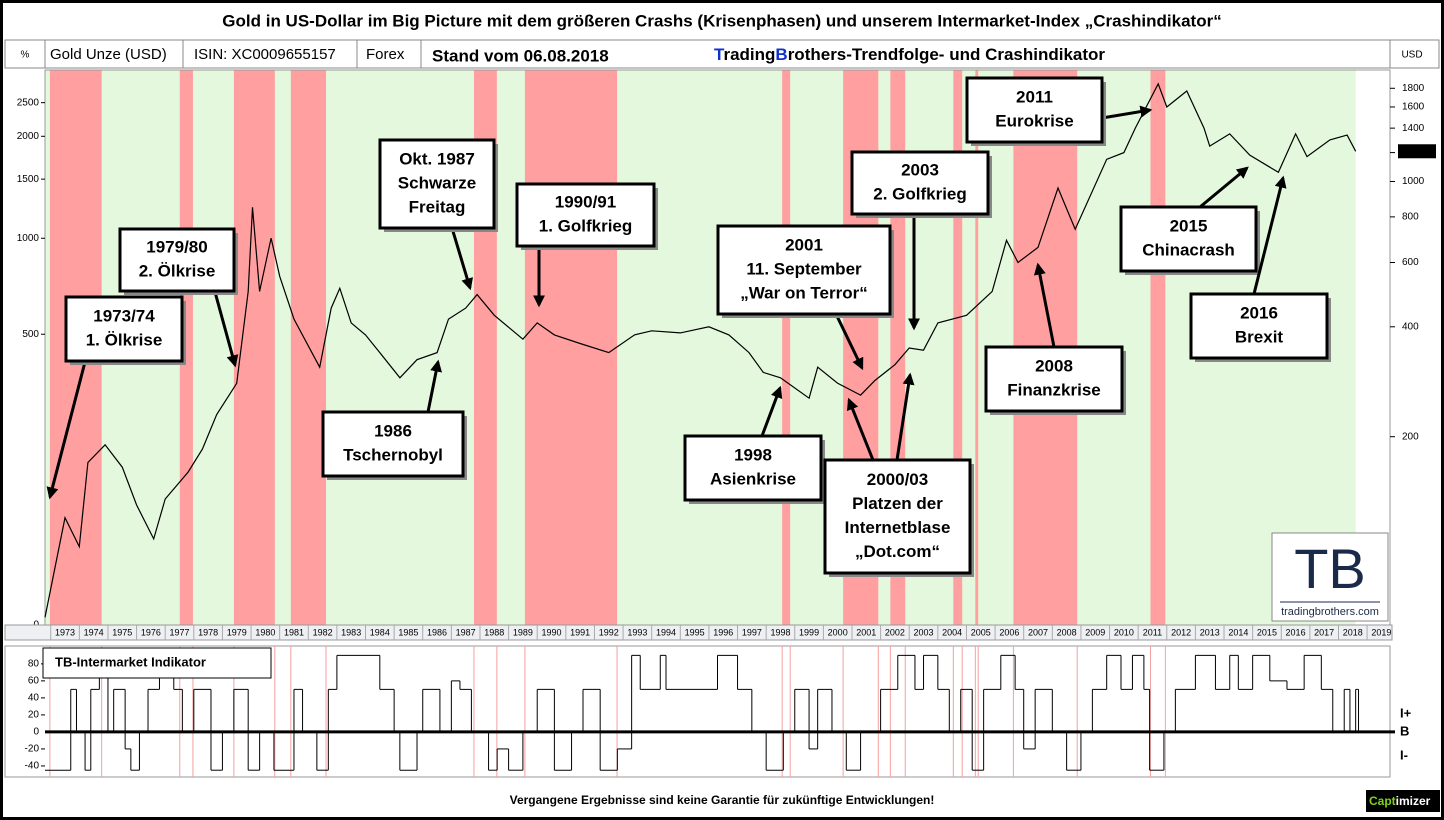  What do you see at coordinates (237, 632) in the screenshot?
I see `x-tick-label: 1979` at bounding box center [237, 632].